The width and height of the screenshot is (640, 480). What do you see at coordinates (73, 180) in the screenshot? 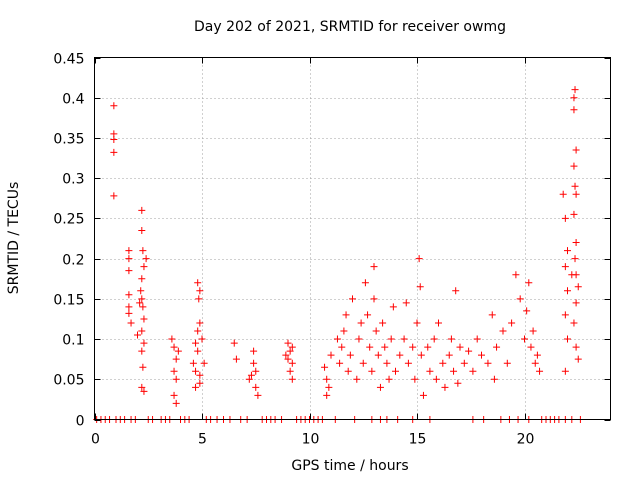
I see `y-tick-label: 0.3` at bounding box center [73, 180].